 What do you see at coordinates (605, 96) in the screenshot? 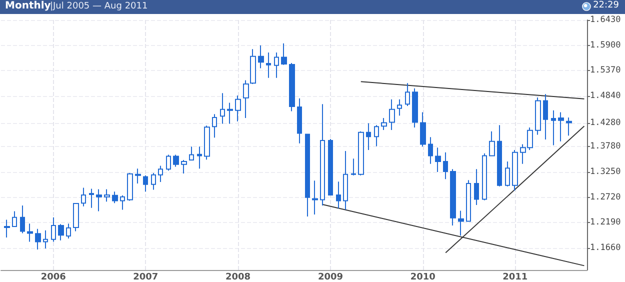
I see `y-tick-label: 1.4840` at bounding box center [605, 96].